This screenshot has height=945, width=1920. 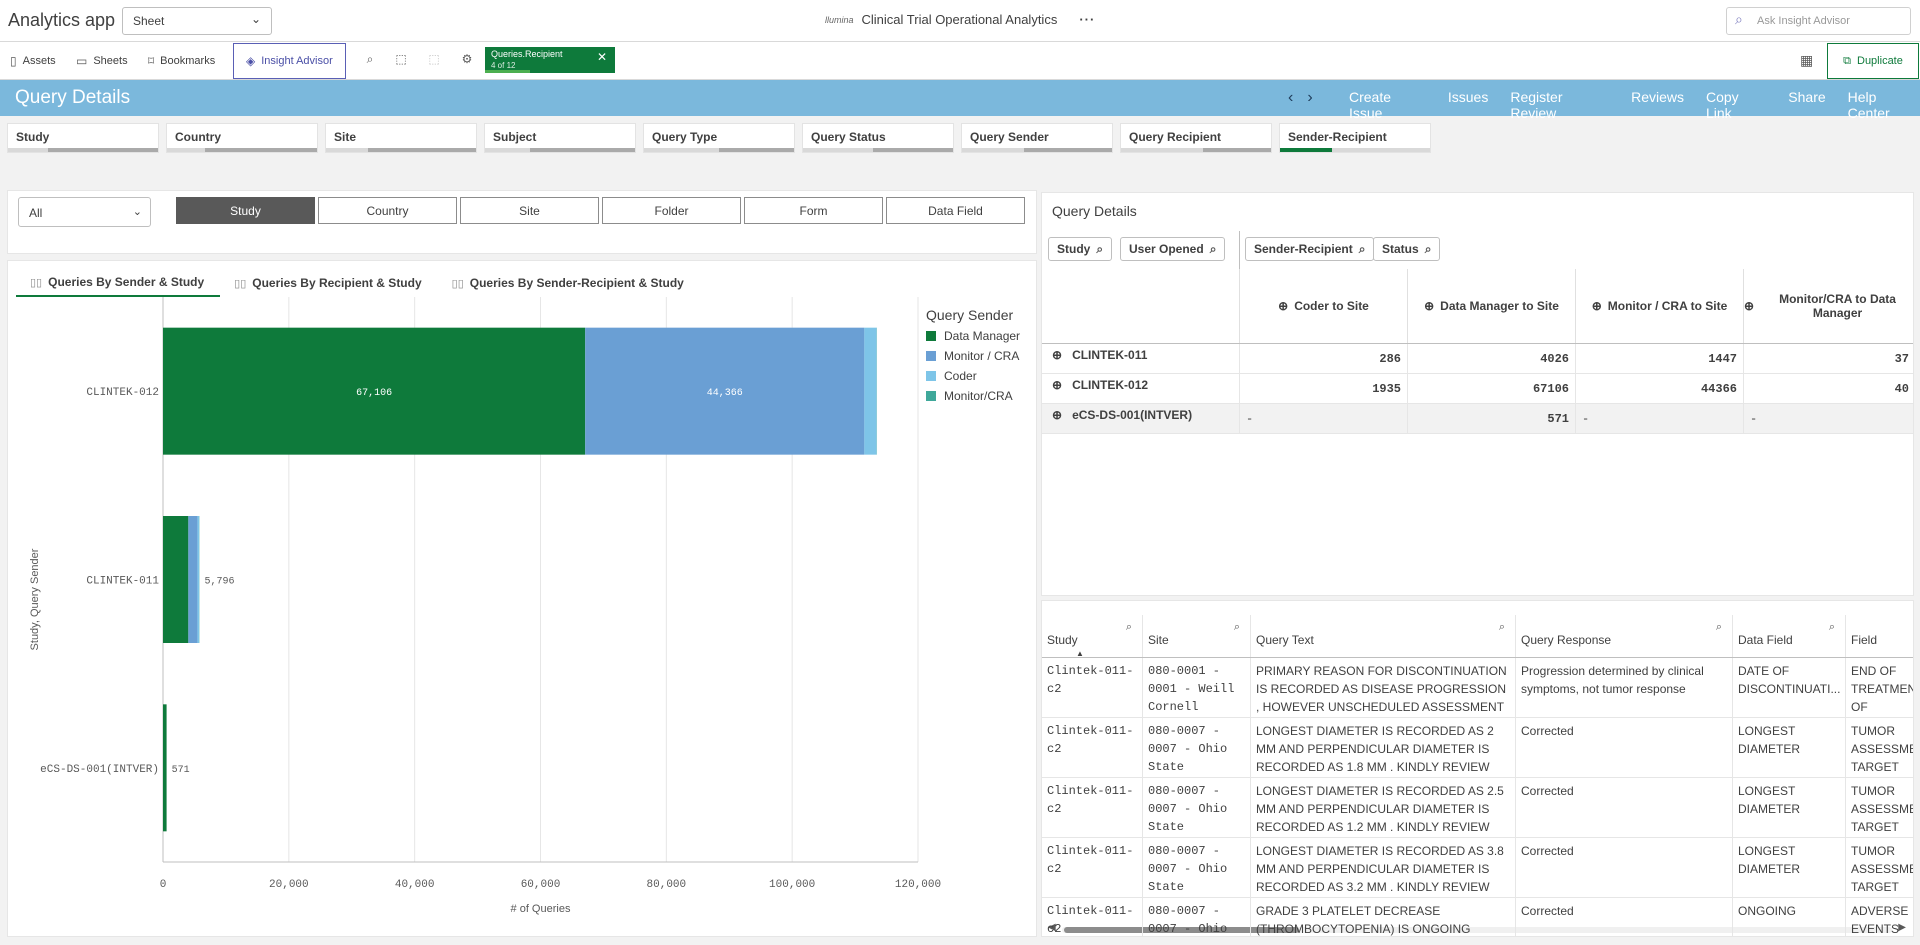 What do you see at coordinates (82, 60) in the screenshot?
I see `sheets-icon: ▭` at bounding box center [82, 60].